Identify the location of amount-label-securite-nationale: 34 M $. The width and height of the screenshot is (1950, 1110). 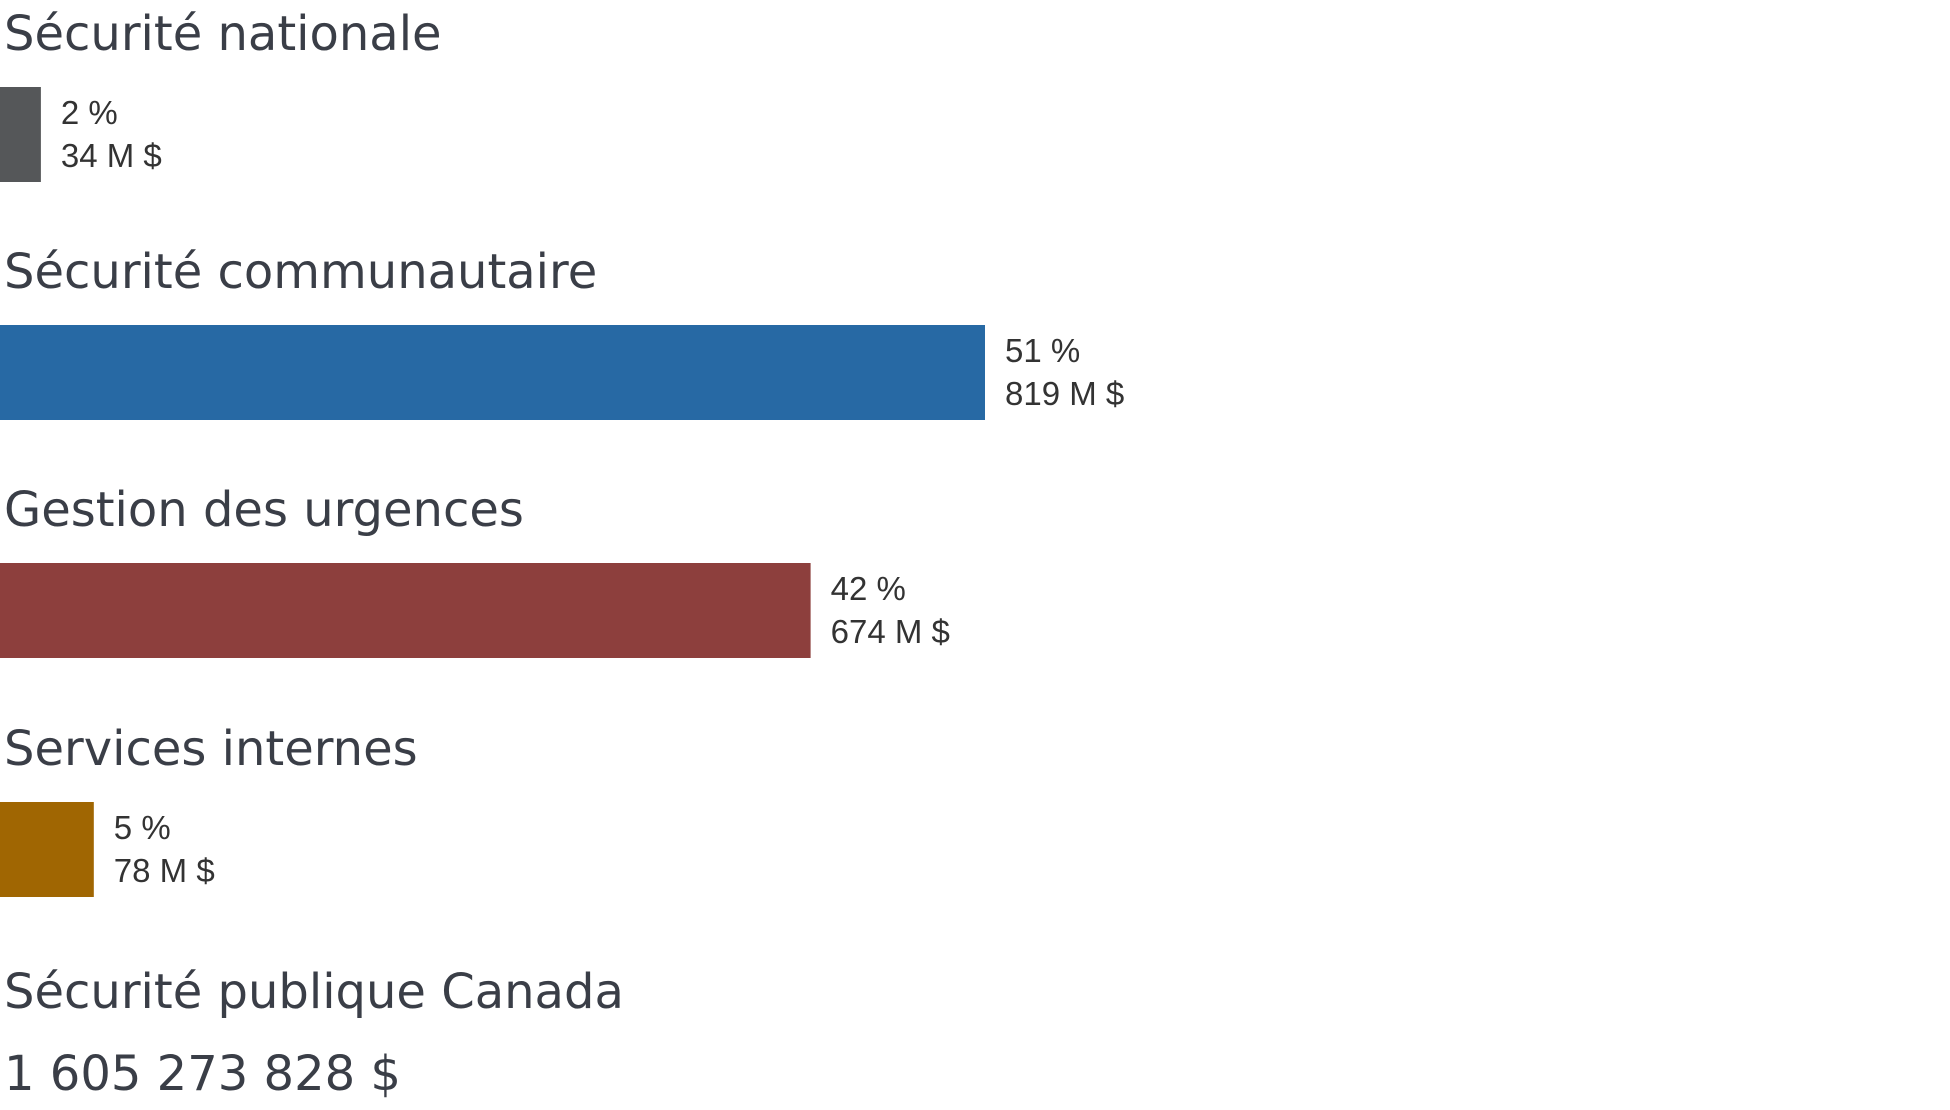
(111, 155).